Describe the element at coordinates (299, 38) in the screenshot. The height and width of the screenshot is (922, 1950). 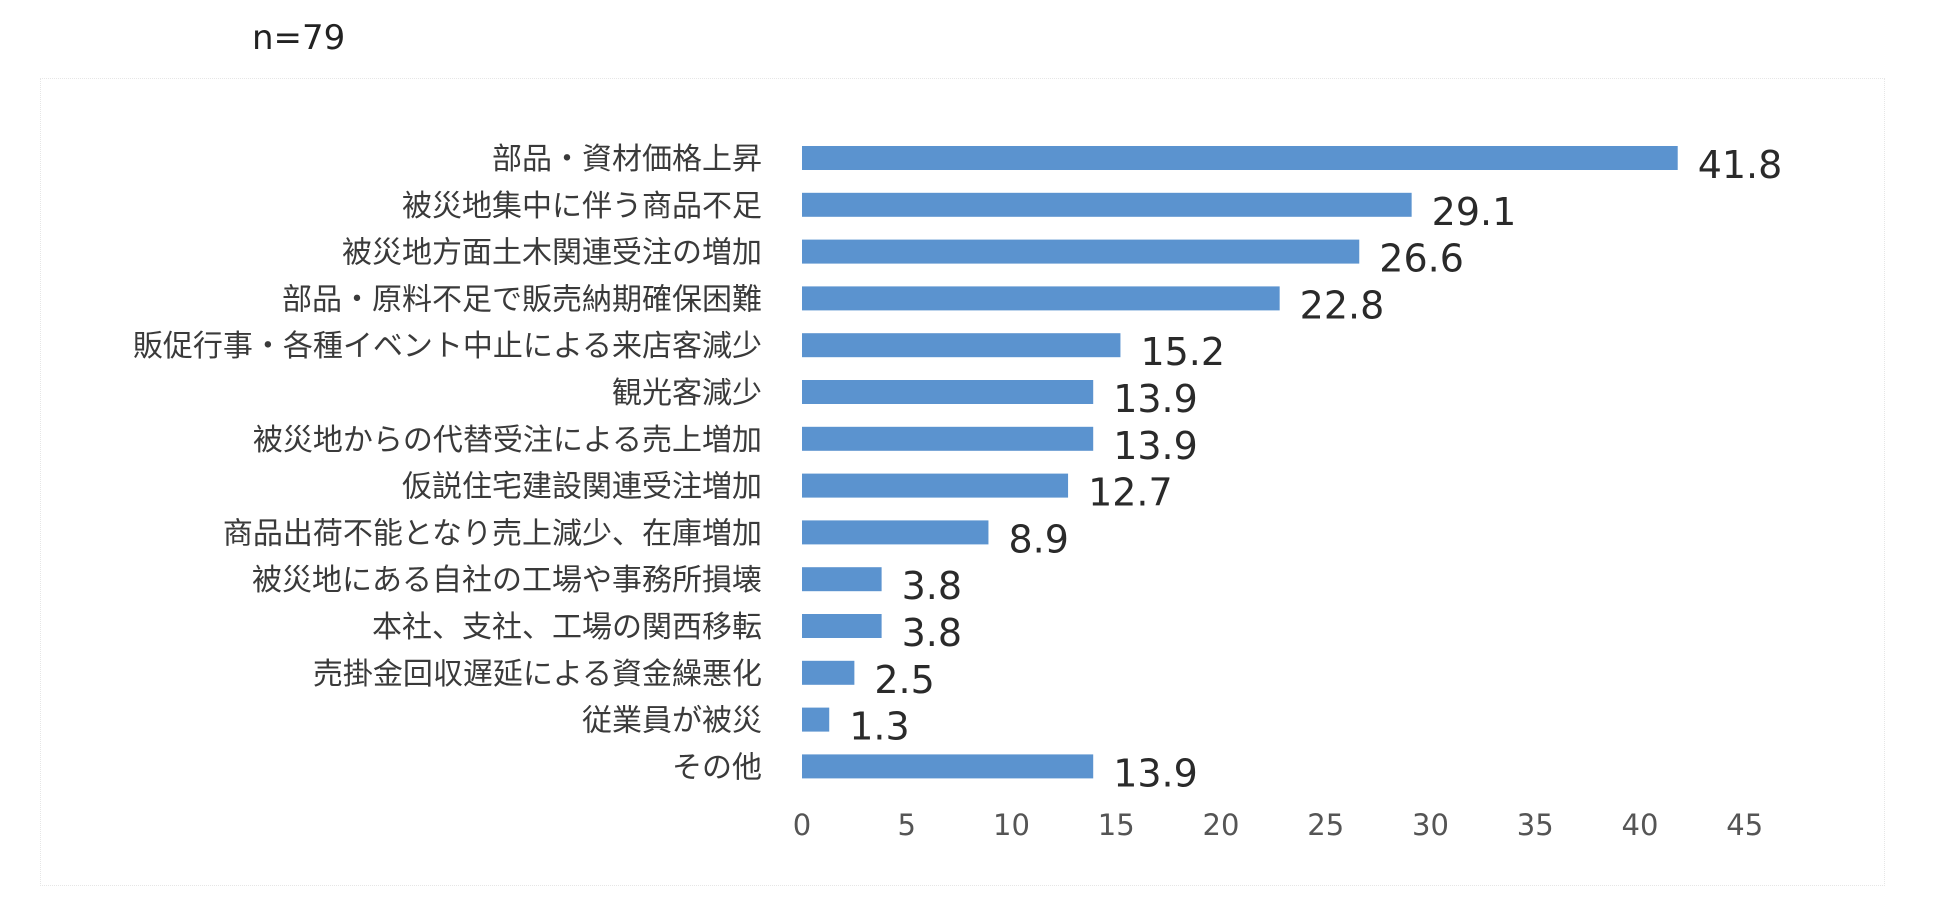
I see `sample-size-note: n=79` at that location.